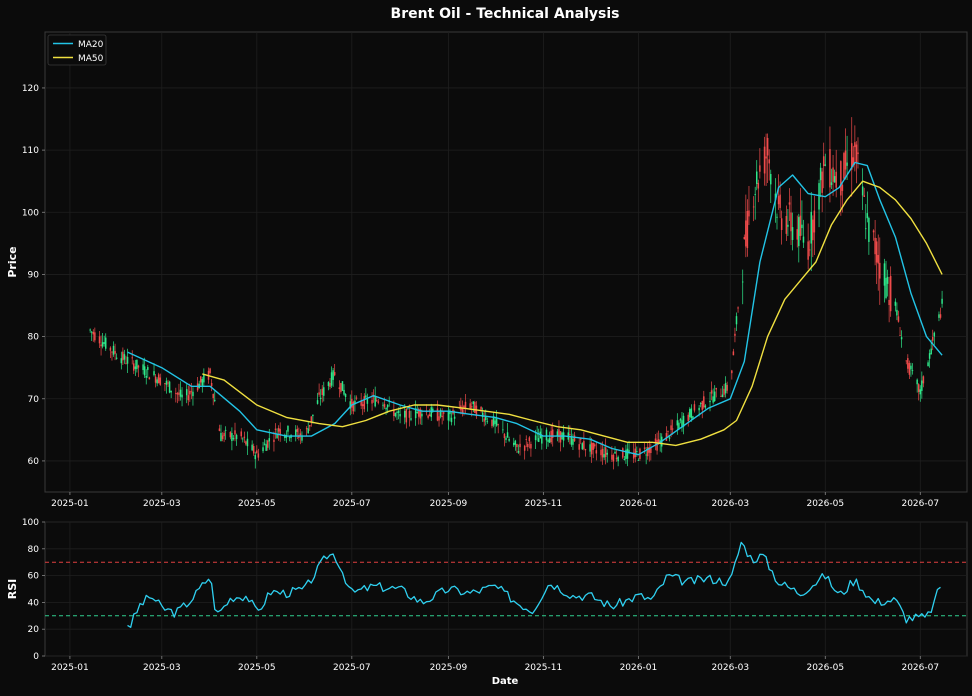 The height and width of the screenshot is (696, 972). I want to click on legend: MA20 MA50, so click(77, 50).